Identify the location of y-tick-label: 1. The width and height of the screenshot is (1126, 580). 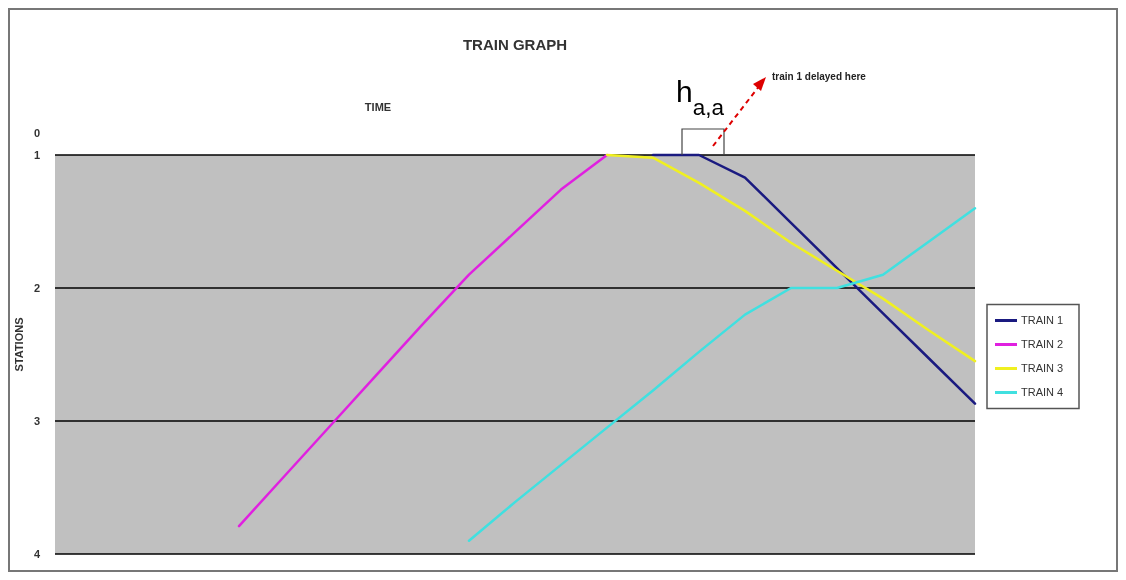
(37, 154).